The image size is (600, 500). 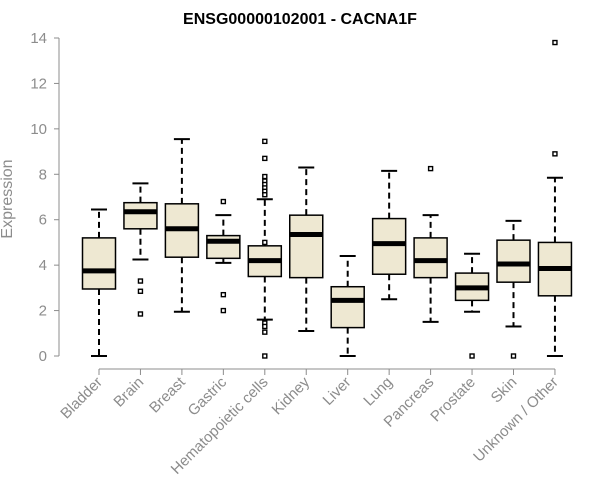 I want to click on box-bladder, so click(x=99, y=282).